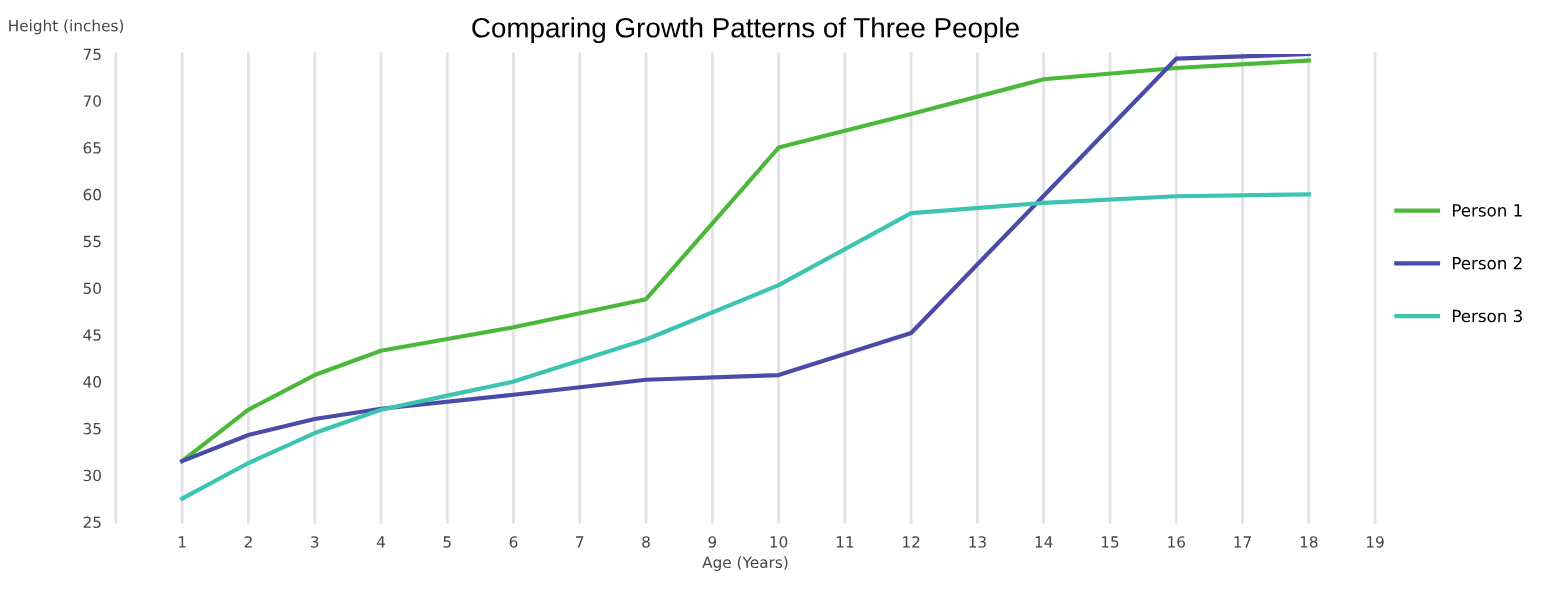 This screenshot has width=1545, height=600. Describe the element at coordinates (92, 335) in the screenshot. I see `y-tick-label: 45` at that location.